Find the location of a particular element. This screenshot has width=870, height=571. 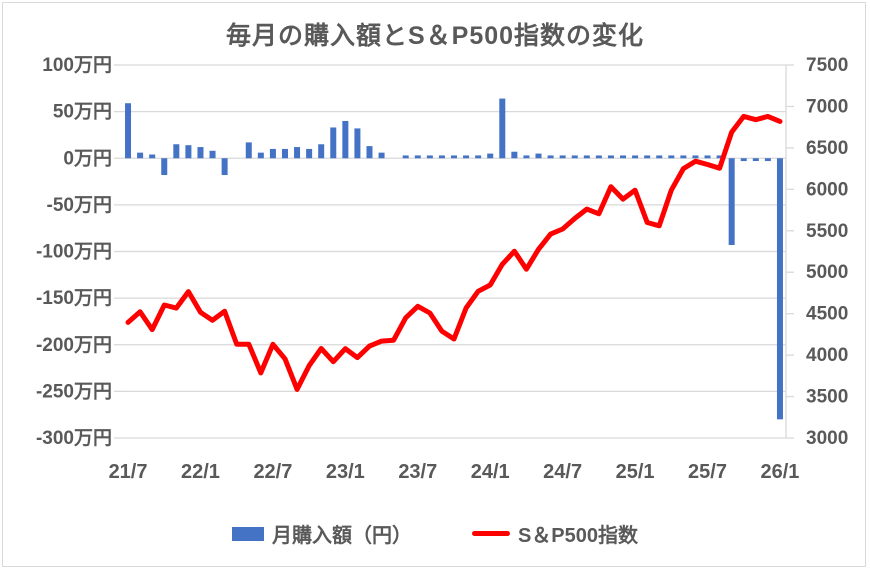

y-axis-label-right: 4000 is located at coordinates (827, 355).